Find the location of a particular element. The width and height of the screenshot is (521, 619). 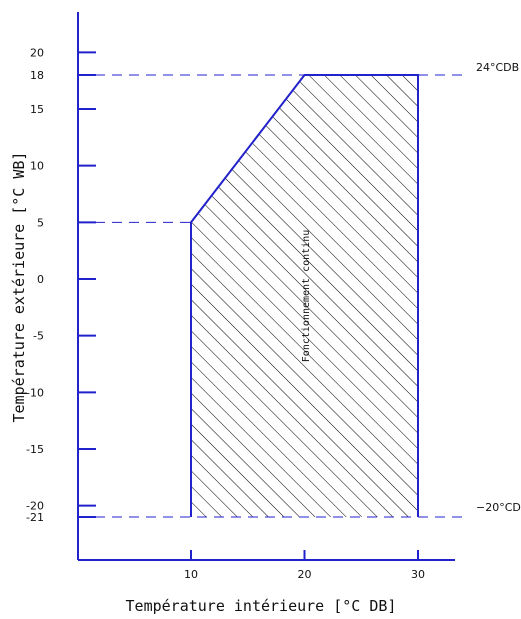

y-tick-label: -21 is located at coordinates (35, 517).